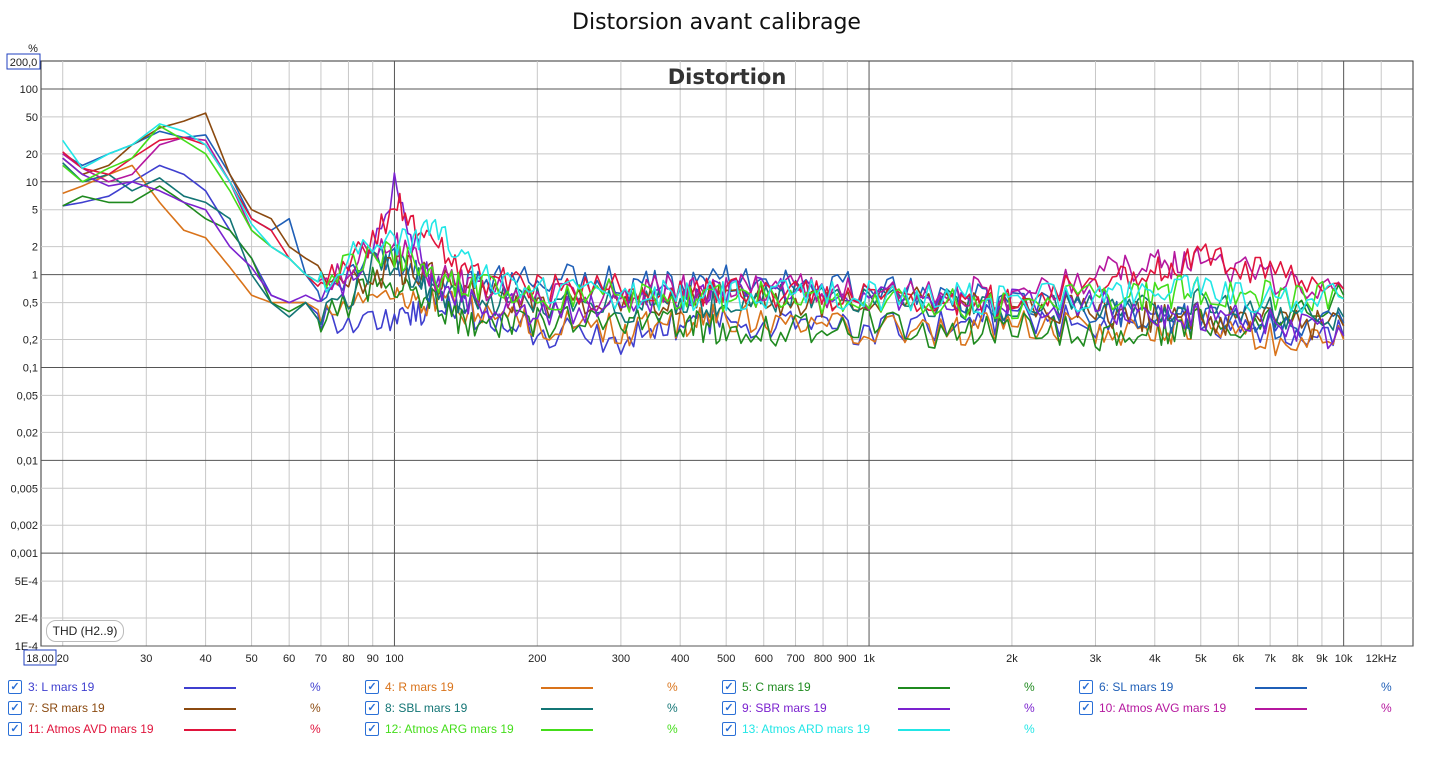 The image size is (1433, 761). What do you see at coordinates (26, 619) in the screenshot?
I see `y-tick-label: 2E-4` at bounding box center [26, 619].